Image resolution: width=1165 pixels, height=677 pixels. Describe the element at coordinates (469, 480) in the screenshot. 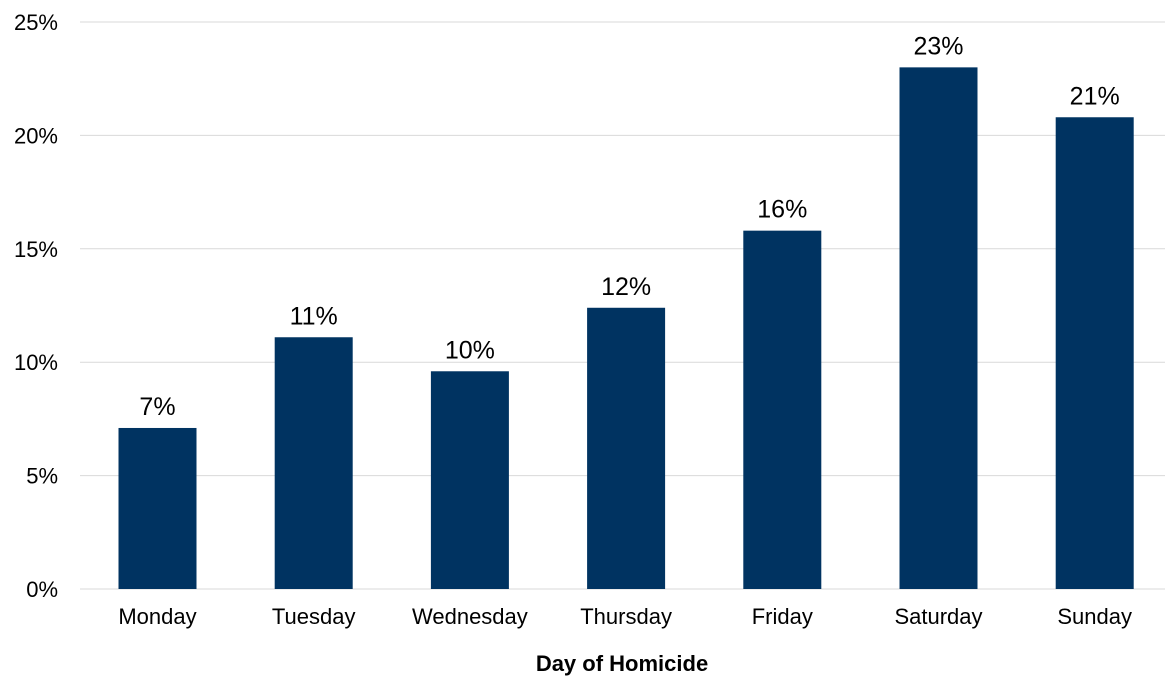

I see `bar-wednesday` at that location.